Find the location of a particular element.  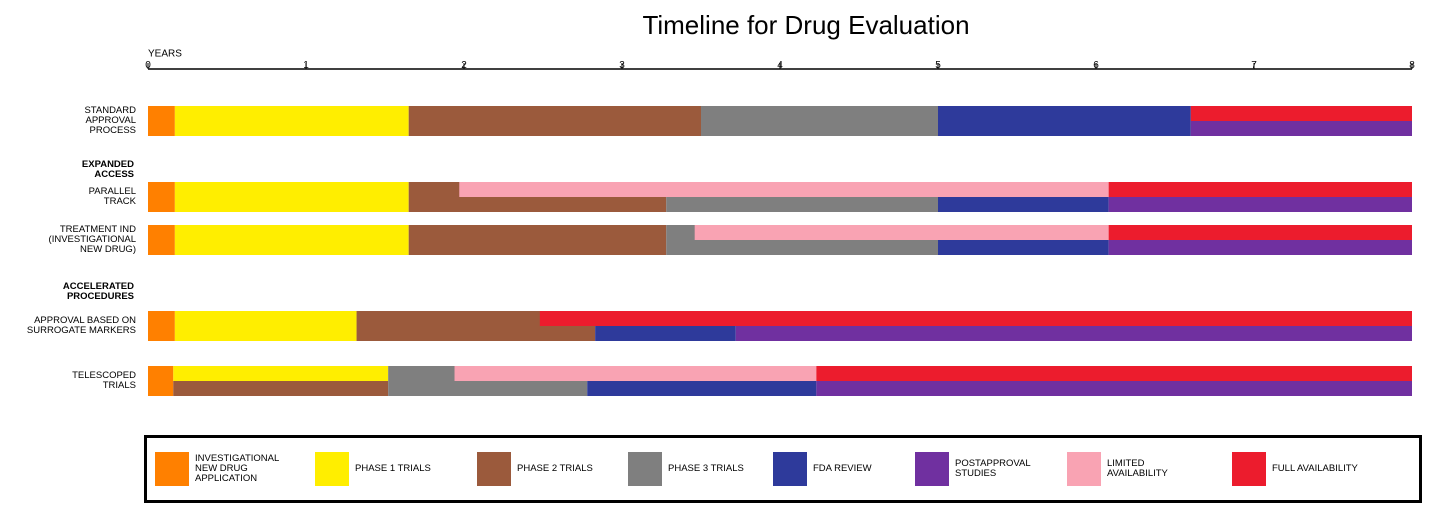

legend-item: PHASE 3 TRIALS is located at coordinates (695, 469).